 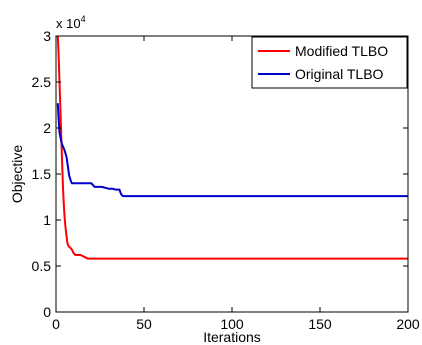 What do you see at coordinates (232, 324) in the screenshot?
I see `x-tick-label: 100` at bounding box center [232, 324].